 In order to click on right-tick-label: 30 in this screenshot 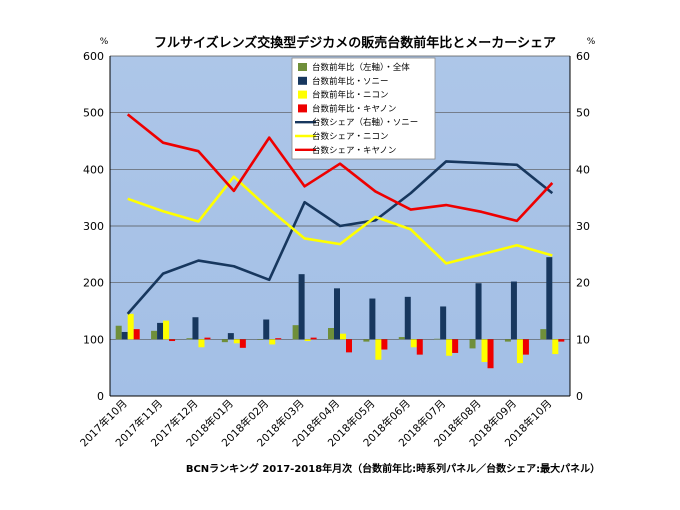, I will do `click(583, 226)`.